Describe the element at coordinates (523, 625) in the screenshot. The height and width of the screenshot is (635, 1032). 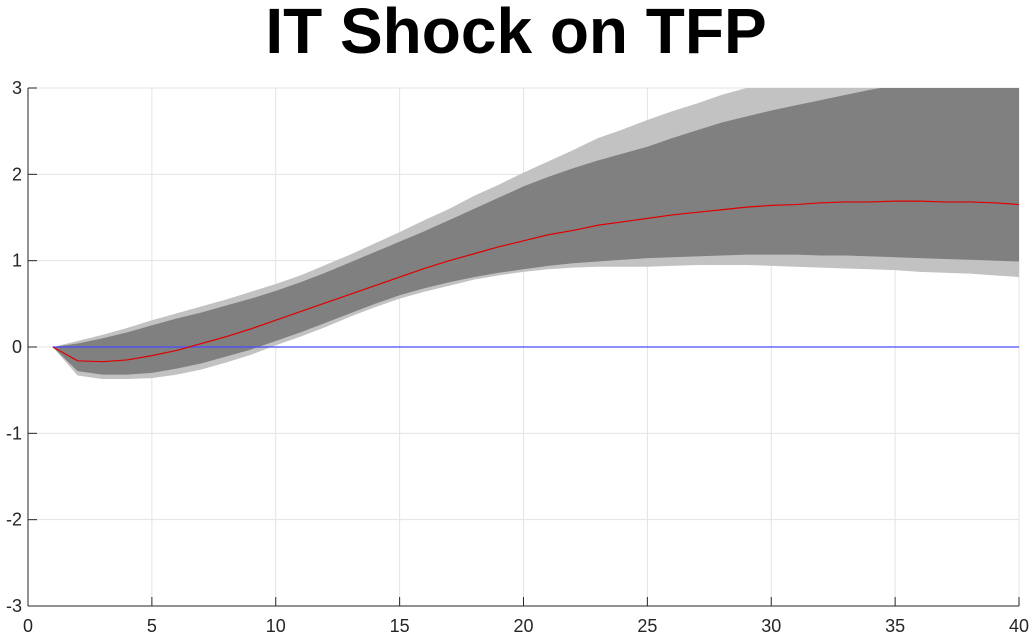
I see `x-tick-label: 20` at that location.